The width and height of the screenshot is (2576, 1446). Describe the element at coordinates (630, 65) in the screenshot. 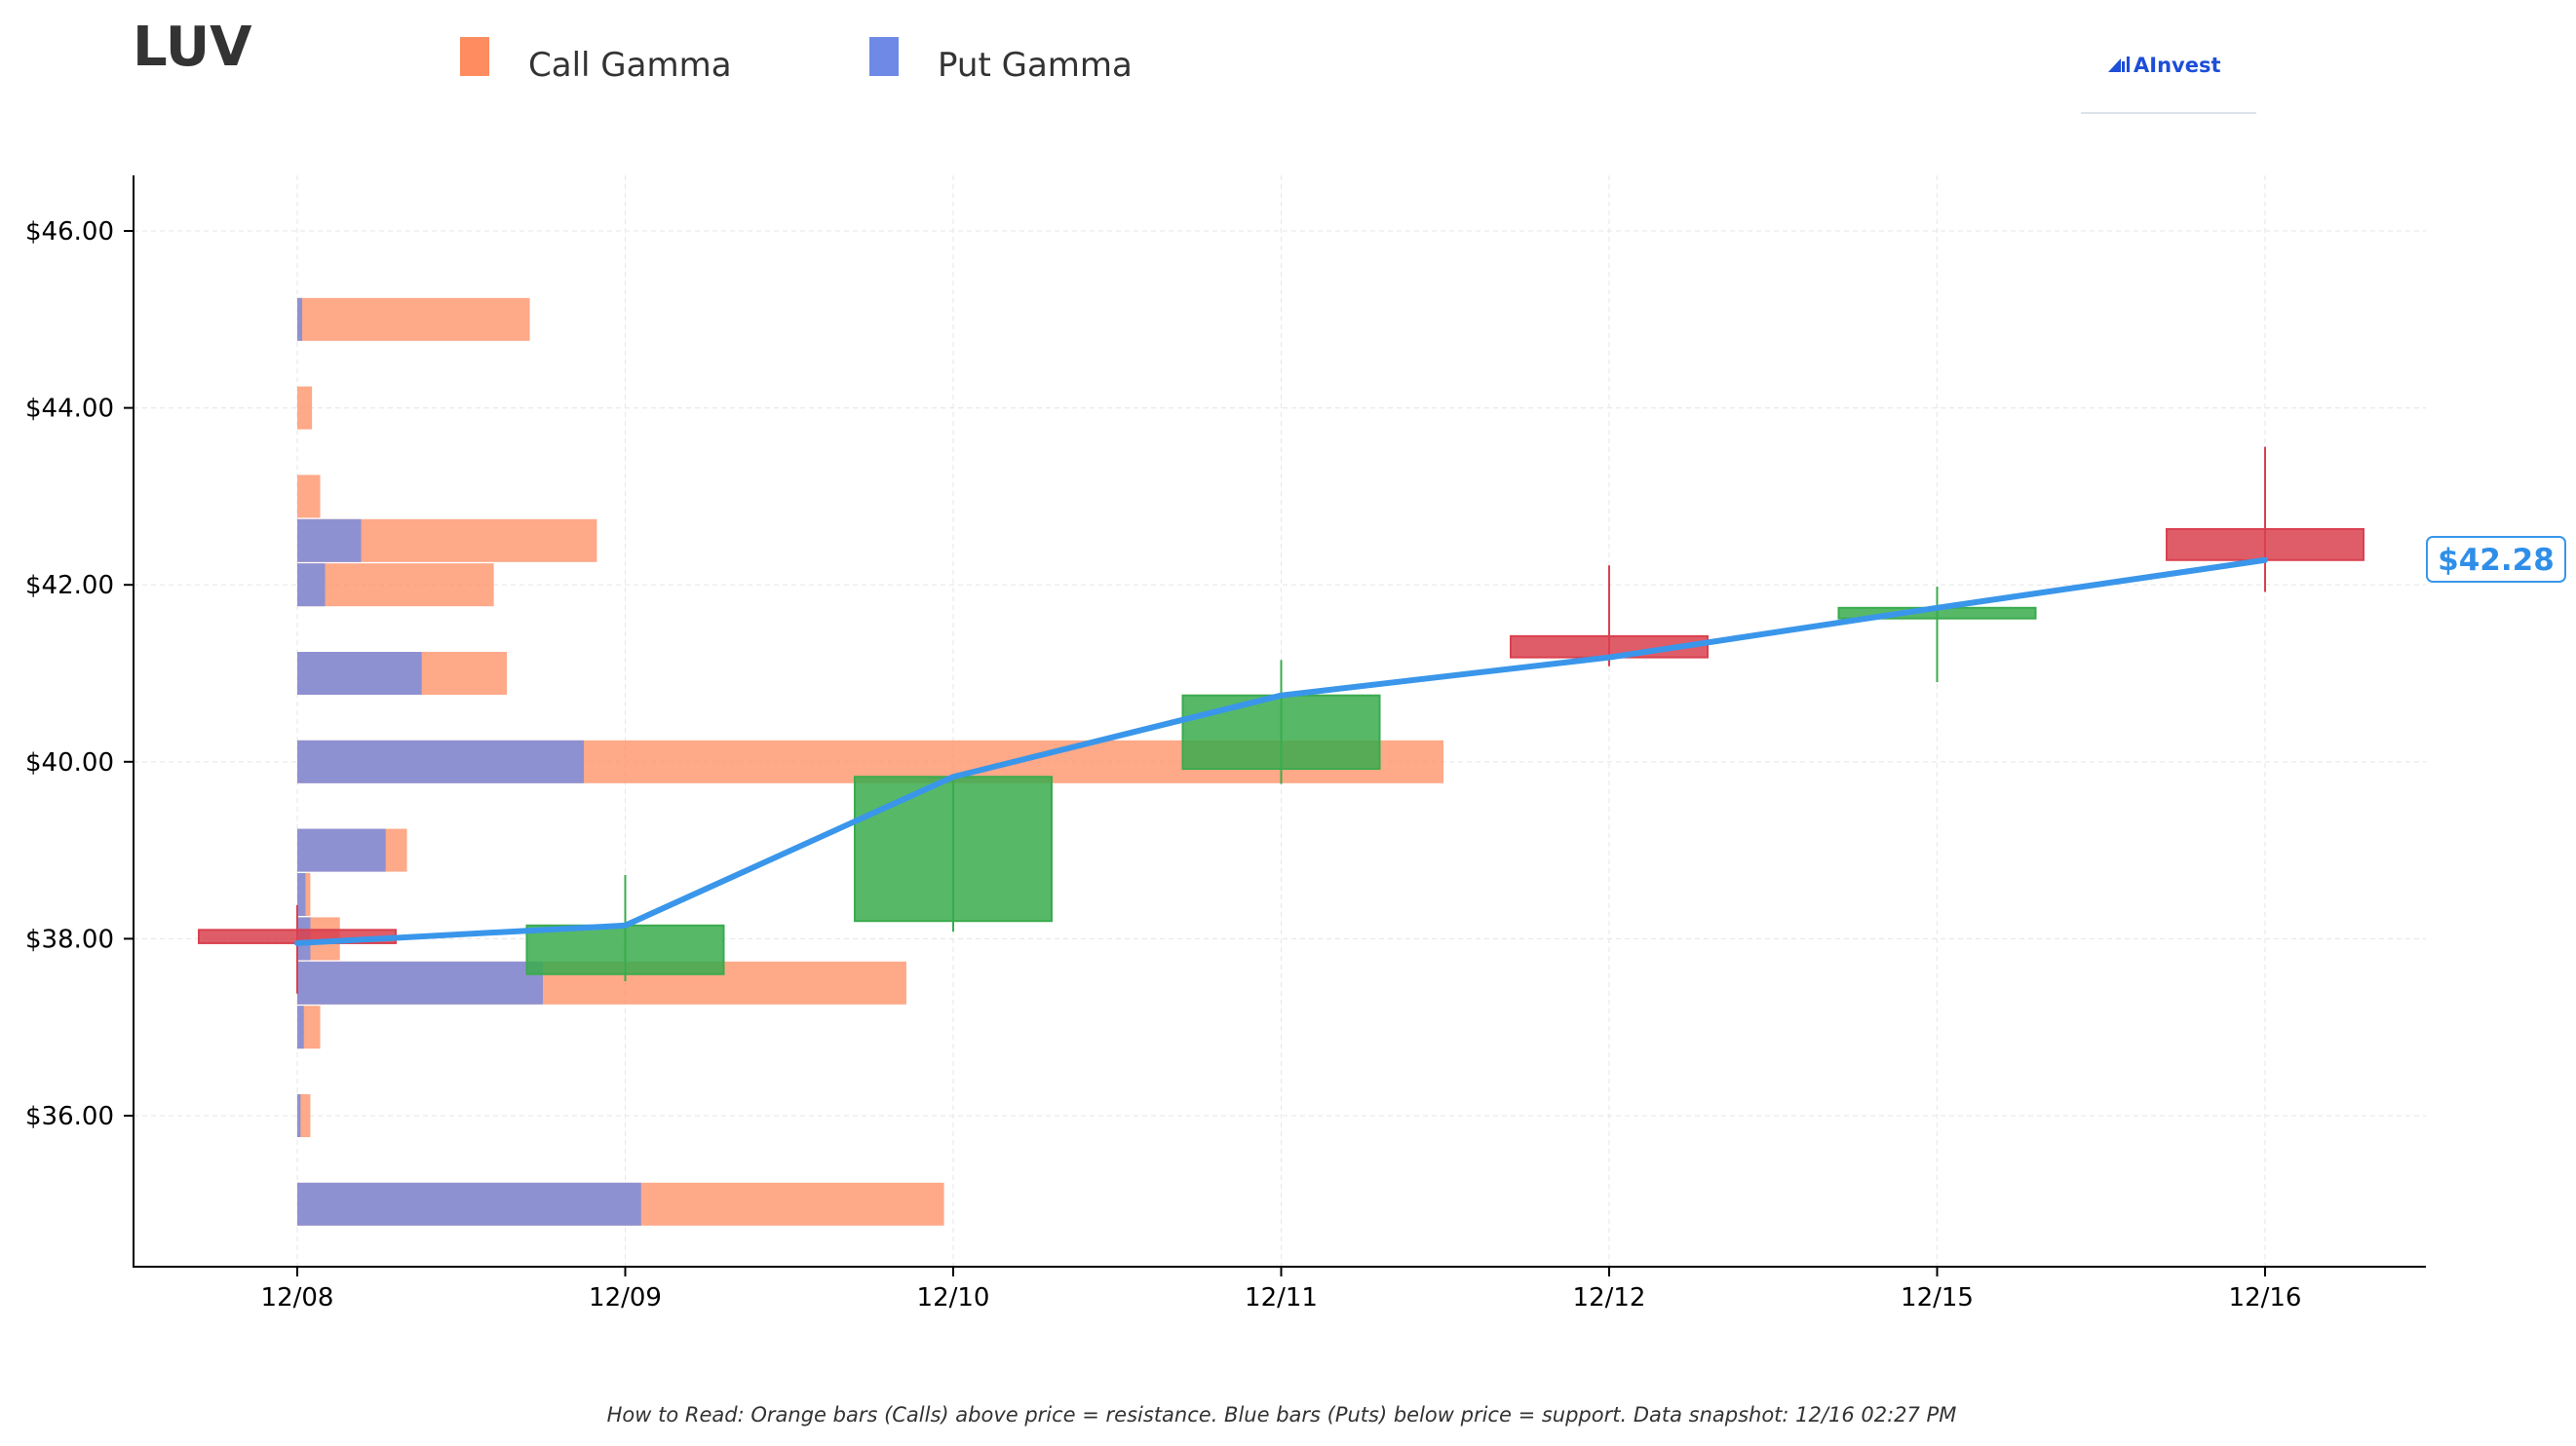

I see `legend-call-label: Call Gamma` at that location.